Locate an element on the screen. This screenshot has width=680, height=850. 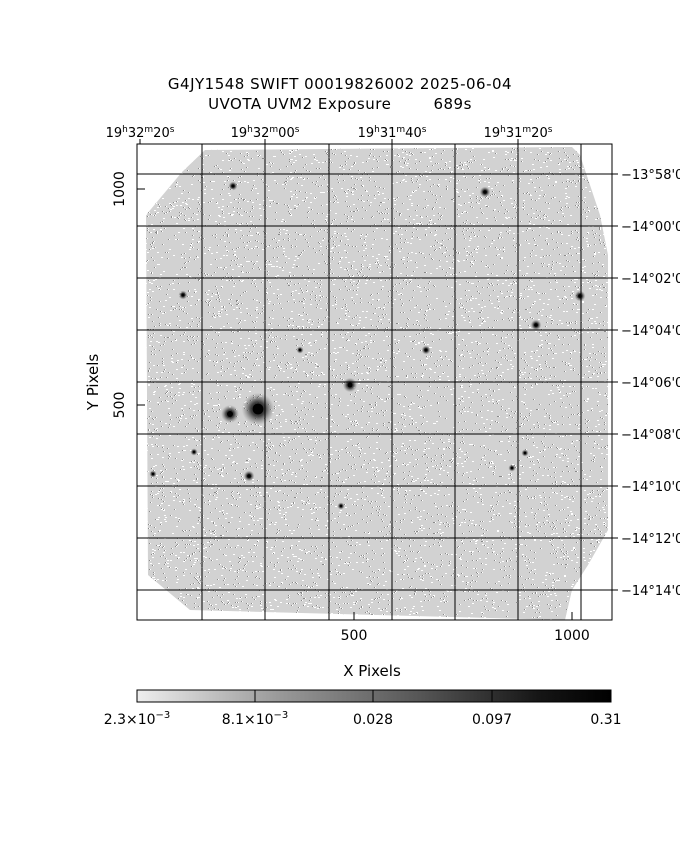
dec-tick-label: −14°06'0 is located at coordinates (650, 383).